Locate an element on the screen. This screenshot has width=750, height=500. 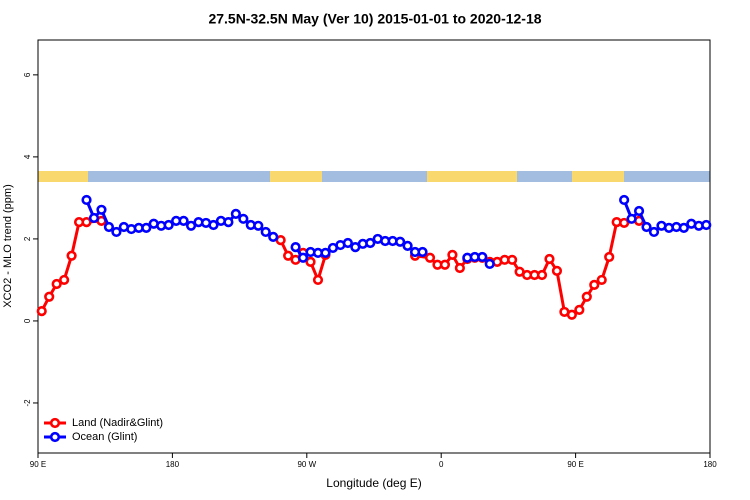
y-tick-label: 6 is located at coordinates (27, 74).